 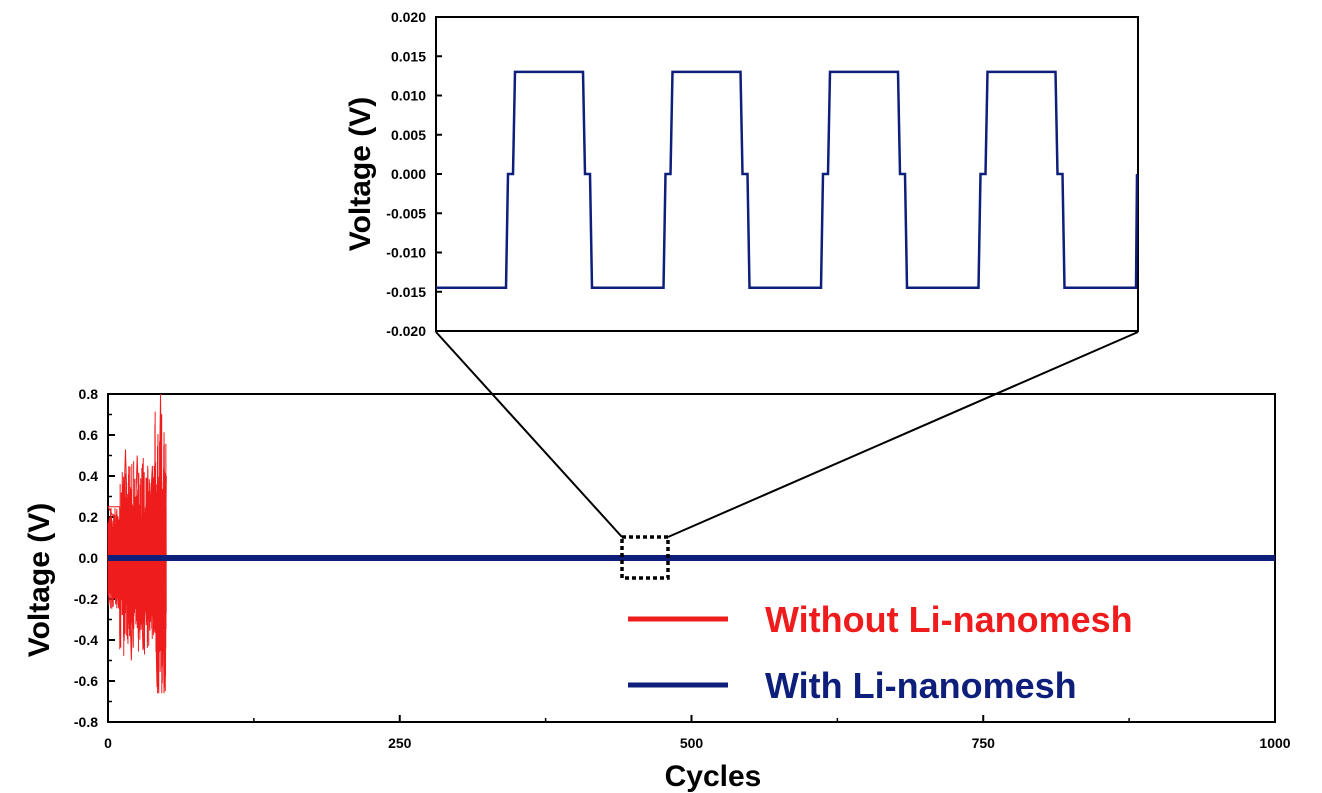 I want to click on inset-y-tick-label: 0.005, so click(x=408, y=135).